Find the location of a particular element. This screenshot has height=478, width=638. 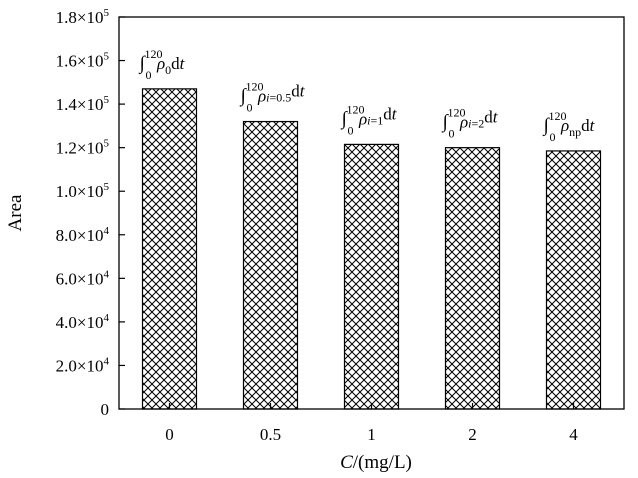

x-axis-label-rest: /(mg/L) is located at coordinates (382, 462).